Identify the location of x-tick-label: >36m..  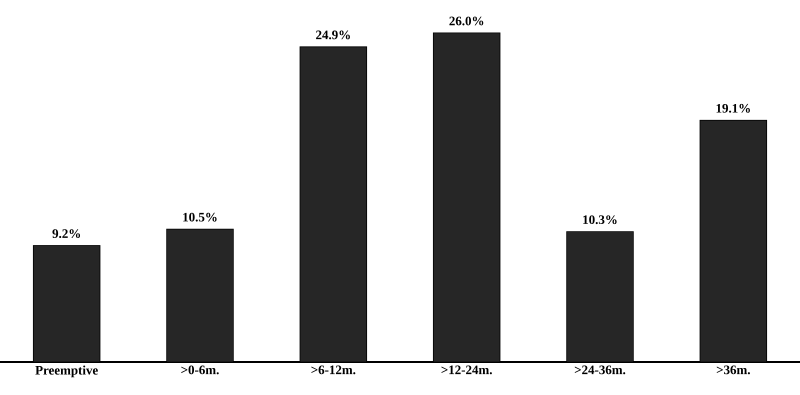
(733, 370).